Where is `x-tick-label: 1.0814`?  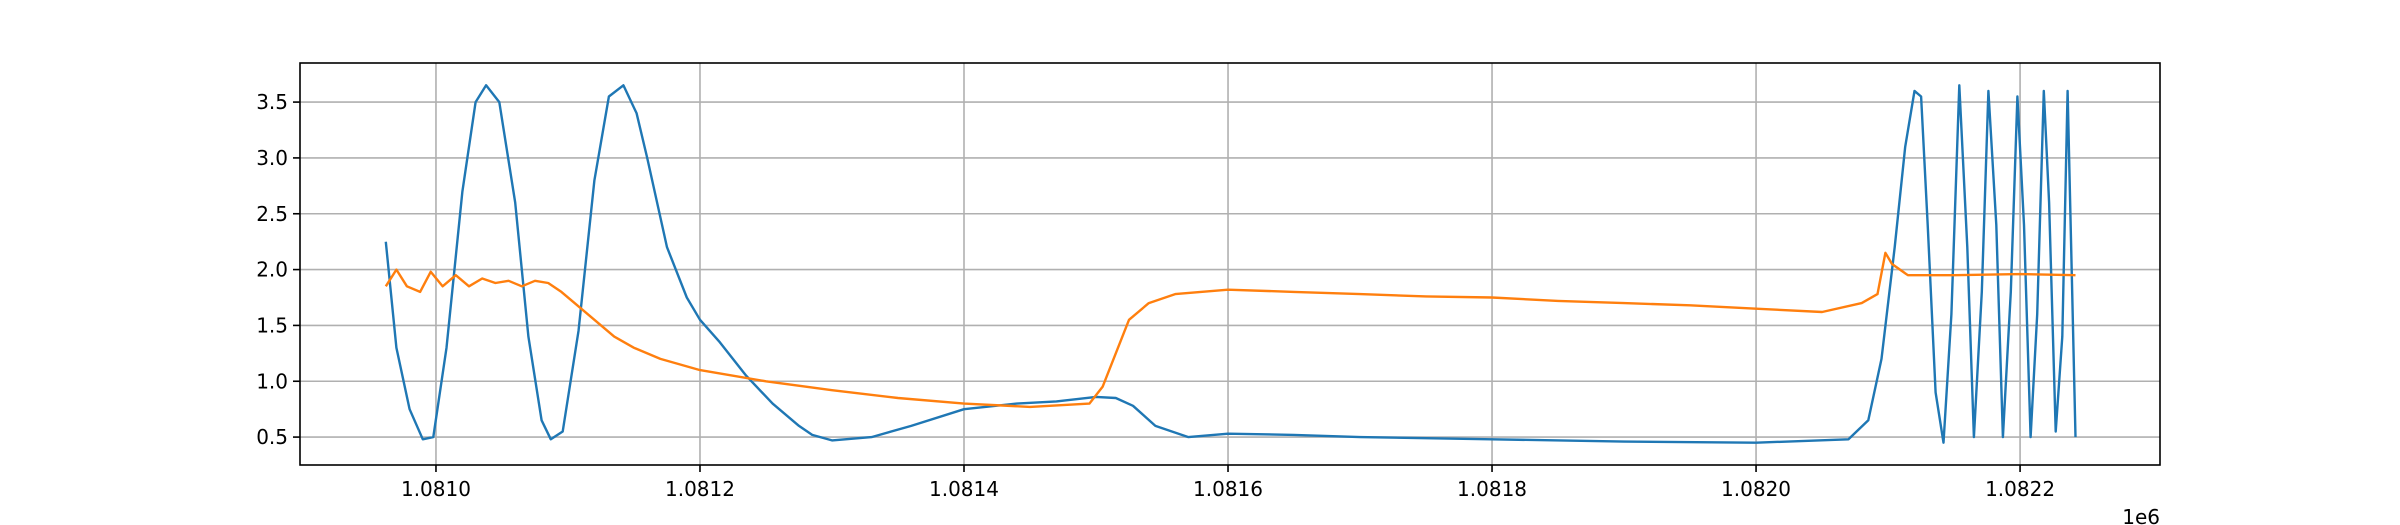 x-tick-label: 1.0814 is located at coordinates (964, 489).